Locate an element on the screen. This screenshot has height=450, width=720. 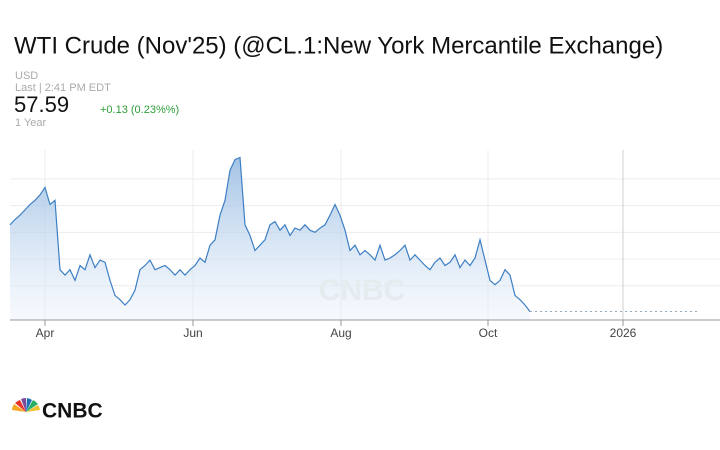
period: 1 Year is located at coordinates (31, 123).